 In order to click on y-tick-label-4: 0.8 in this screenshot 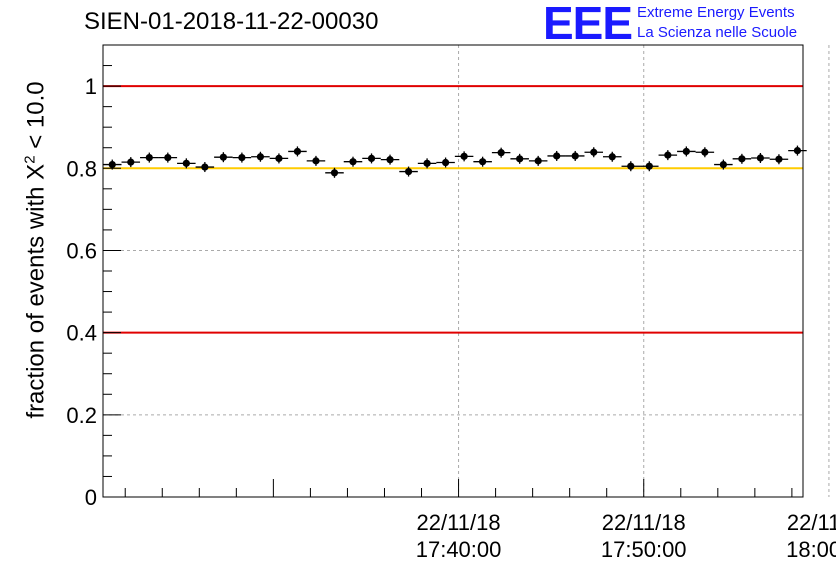, I will do `click(81, 168)`.